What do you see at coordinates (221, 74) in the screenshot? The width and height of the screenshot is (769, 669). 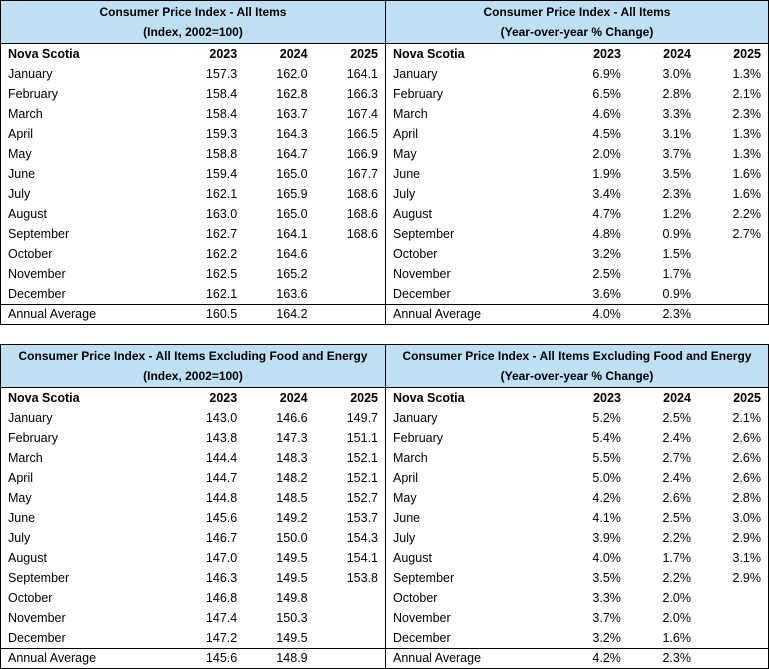 I see `value-cell: 157.3` at bounding box center [221, 74].